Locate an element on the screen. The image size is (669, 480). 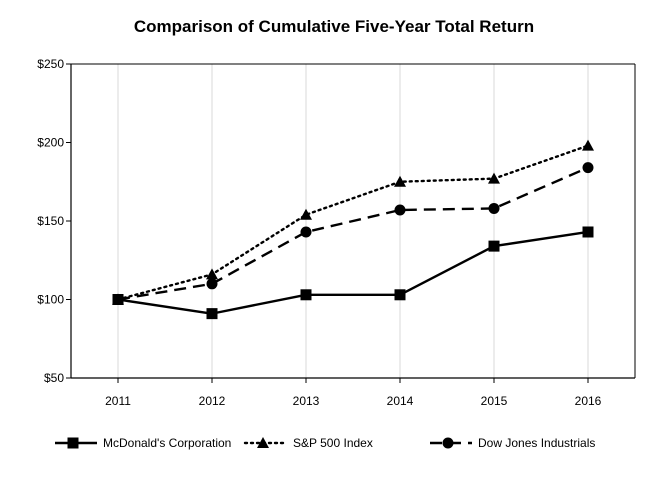
y-tick-label: $250 is located at coordinates (50, 64).